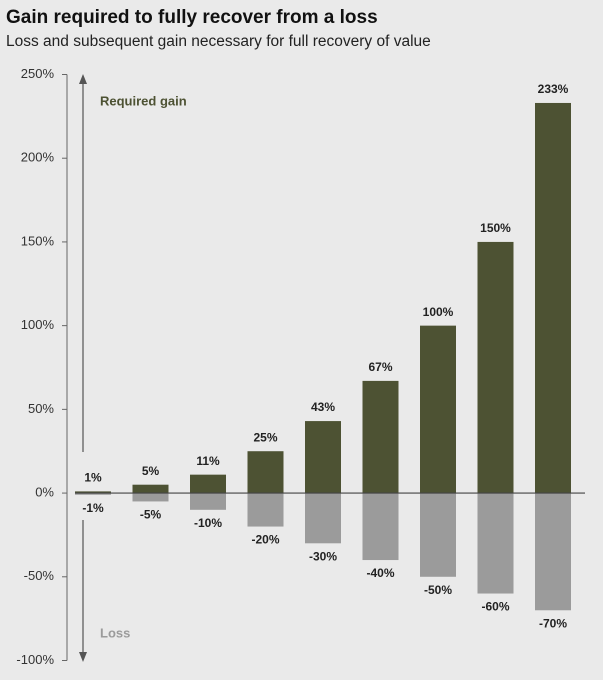  I want to click on y-tick-label: 200%, so click(38, 157).